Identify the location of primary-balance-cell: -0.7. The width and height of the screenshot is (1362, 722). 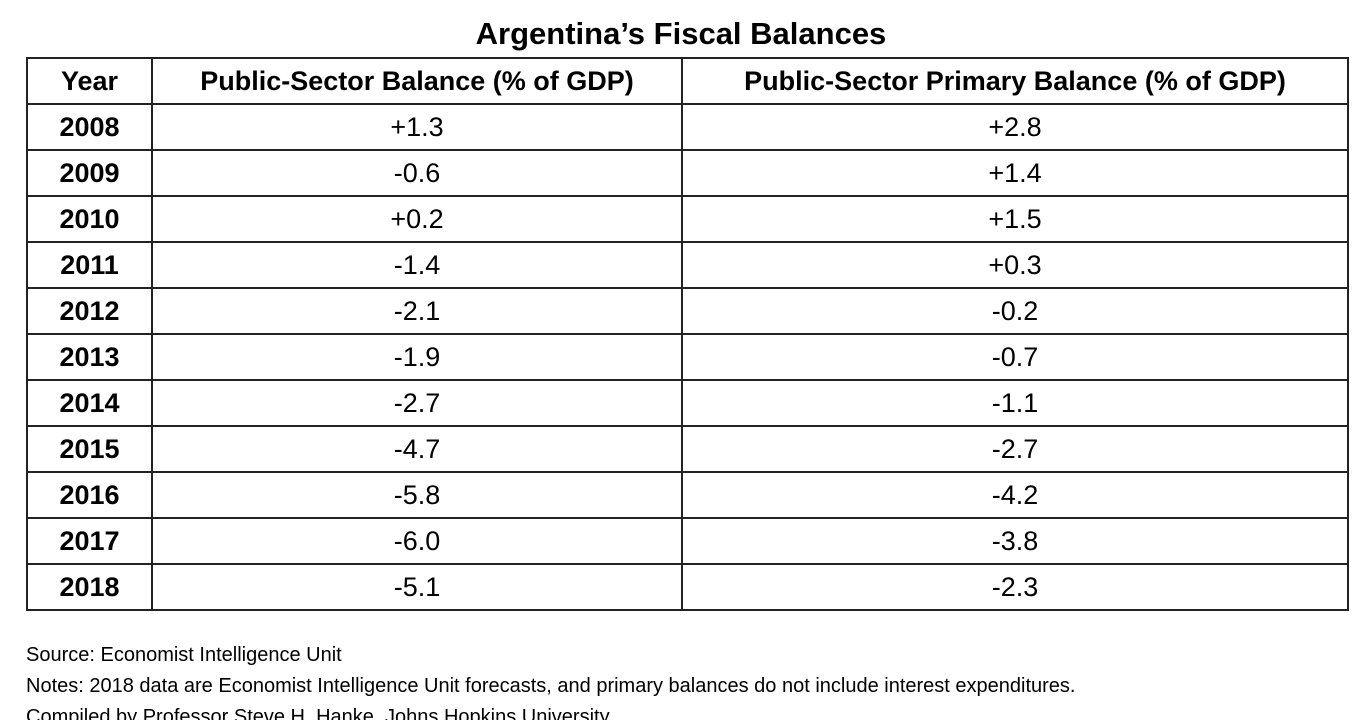
(1015, 357).